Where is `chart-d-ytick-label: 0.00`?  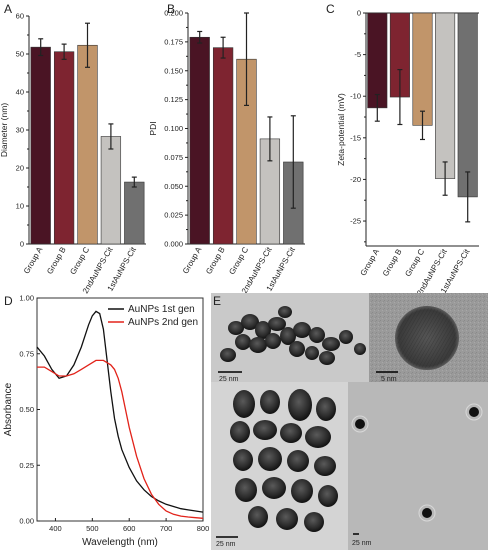 chart-d-ytick-label: 0.00 is located at coordinates (26, 521).